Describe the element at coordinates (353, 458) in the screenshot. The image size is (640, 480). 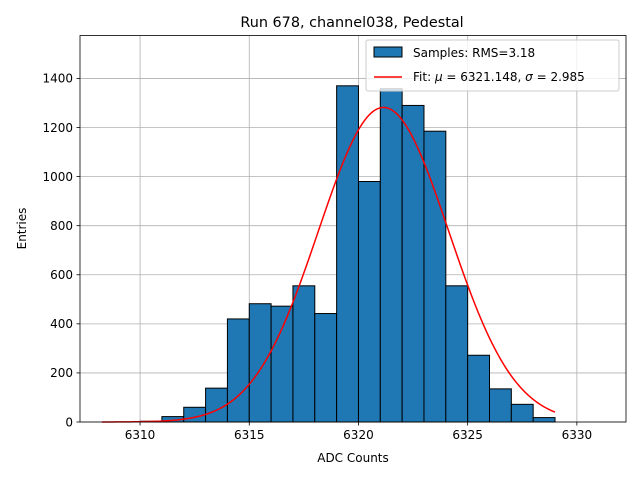
I see `x-axis-label: ADC Counts` at that location.